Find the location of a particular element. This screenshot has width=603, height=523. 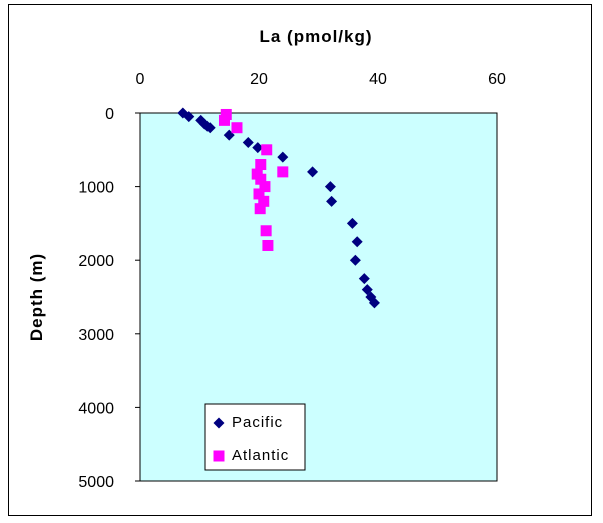

atlantic-legend-label: Atlantic is located at coordinates (260, 455).